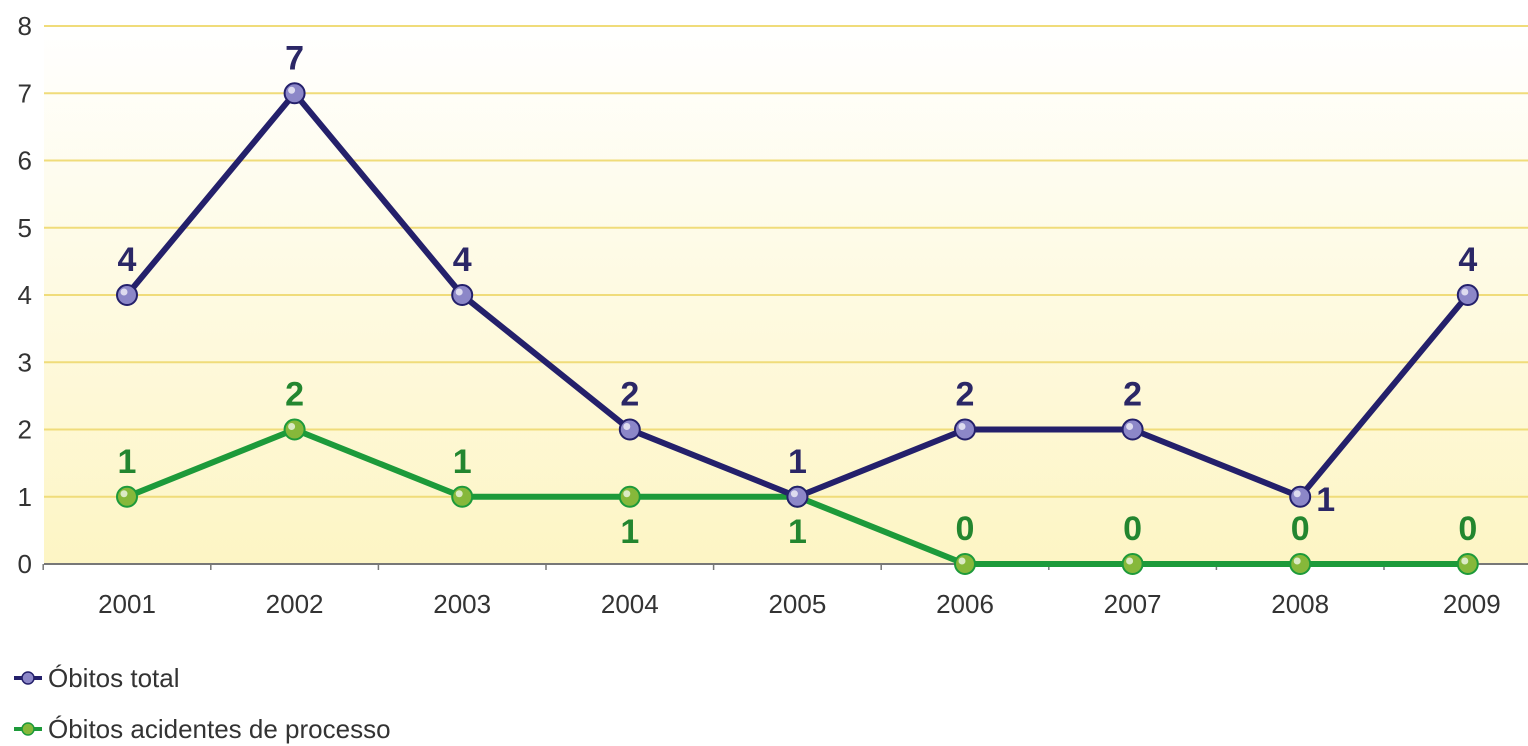 Image resolution: width=1528 pixels, height=746 pixels. I want to click on x-tick-label: 2006, so click(965, 604).